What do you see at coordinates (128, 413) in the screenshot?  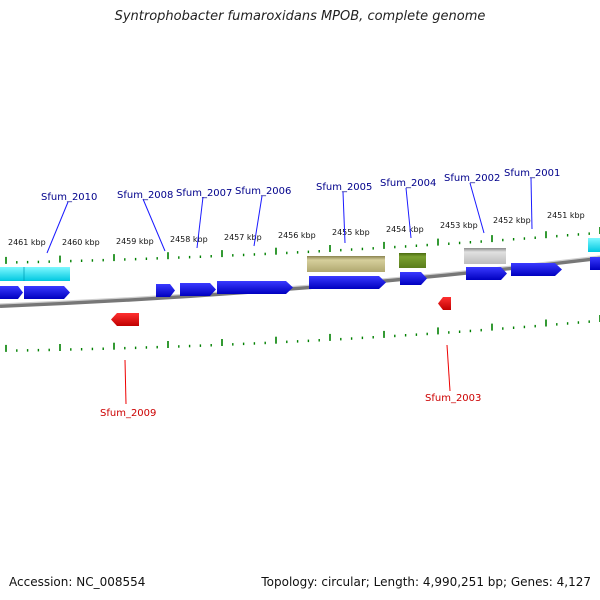 I see `gene-label-sfum-2009: Sfum_2009` at bounding box center [128, 413].